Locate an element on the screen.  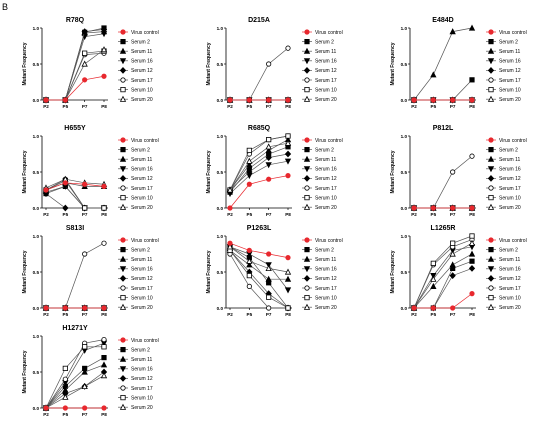
legend-label: Serum 16 is located at coordinates (510, 270).